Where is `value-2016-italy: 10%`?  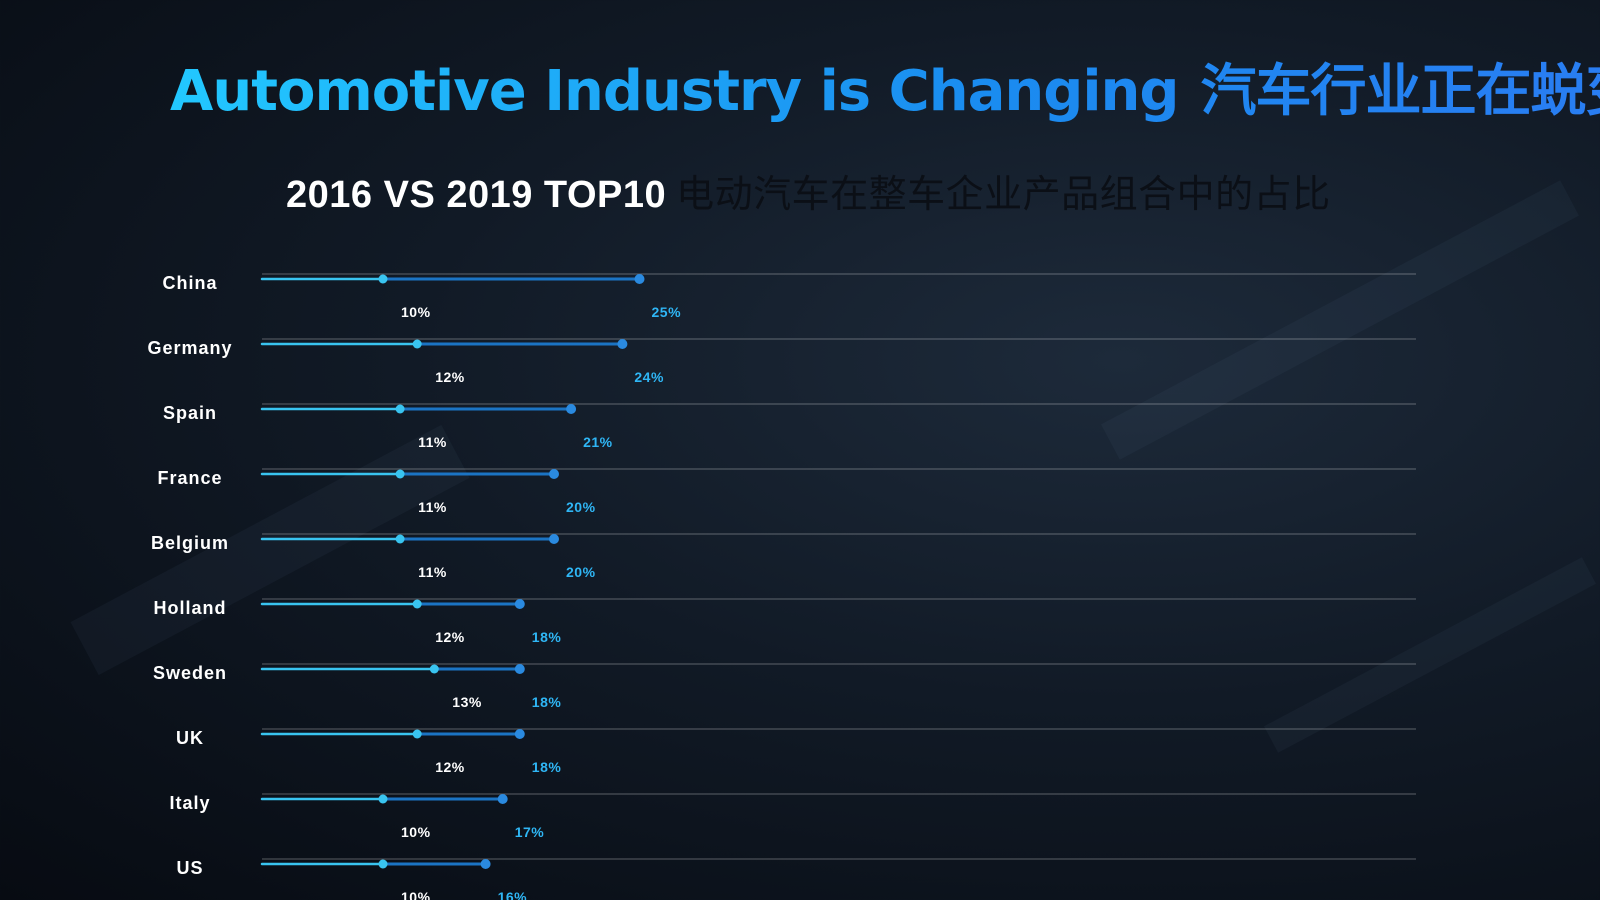 value-2016-italy: 10% is located at coordinates (416, 832).